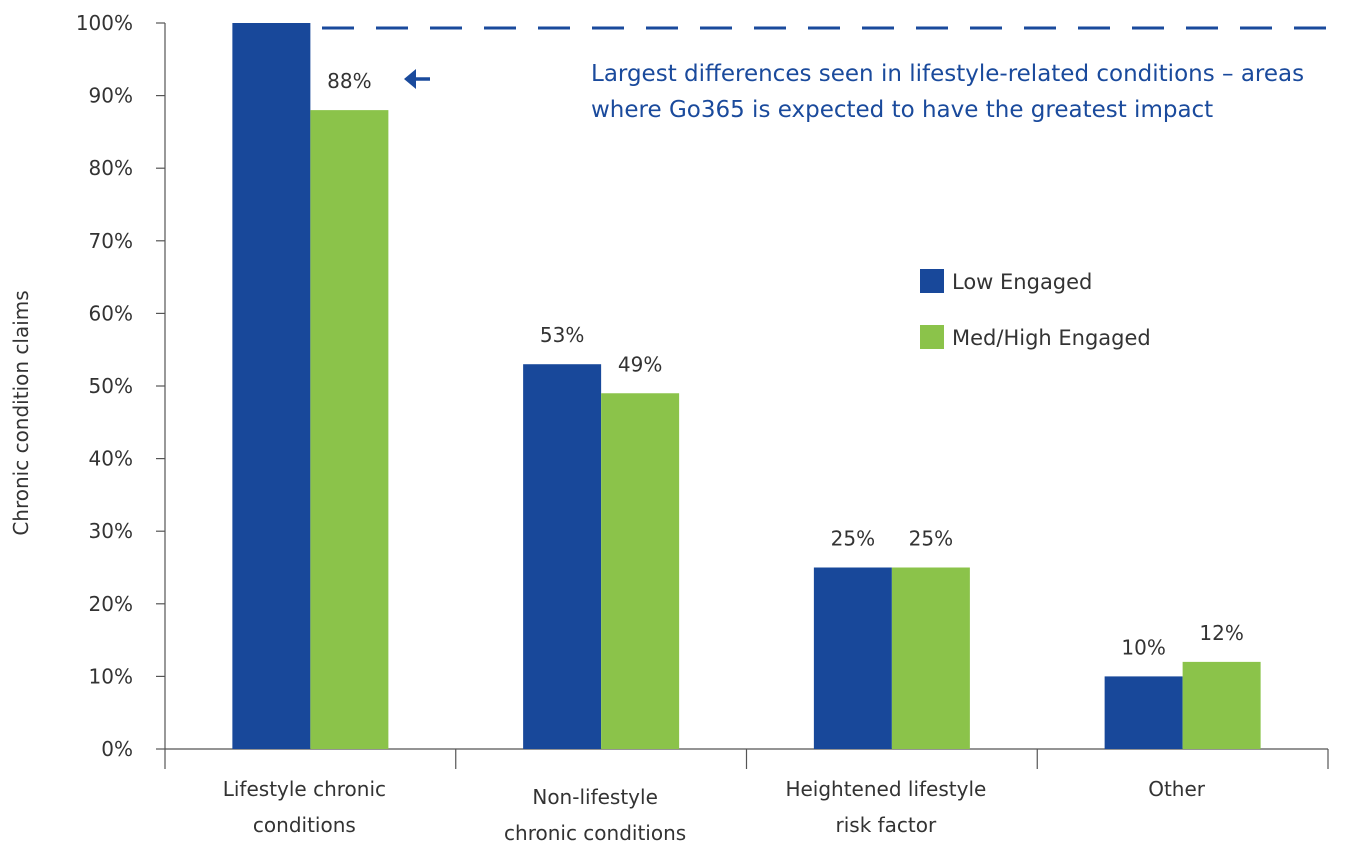  Describe the element at coordinates (111, 96) in the screenshot. I see `y-tick-label: 90%` at that location.